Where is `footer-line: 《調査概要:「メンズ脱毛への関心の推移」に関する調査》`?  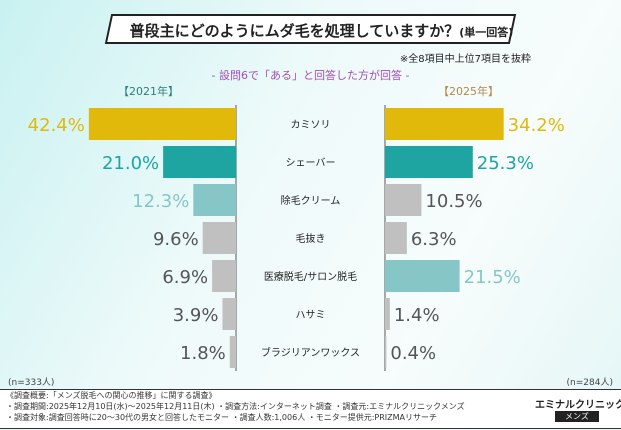
footer-line: 《調査概要:「メンズ脱毛への関心の推移」に関する調査》 is located at coordinates (111, 395).